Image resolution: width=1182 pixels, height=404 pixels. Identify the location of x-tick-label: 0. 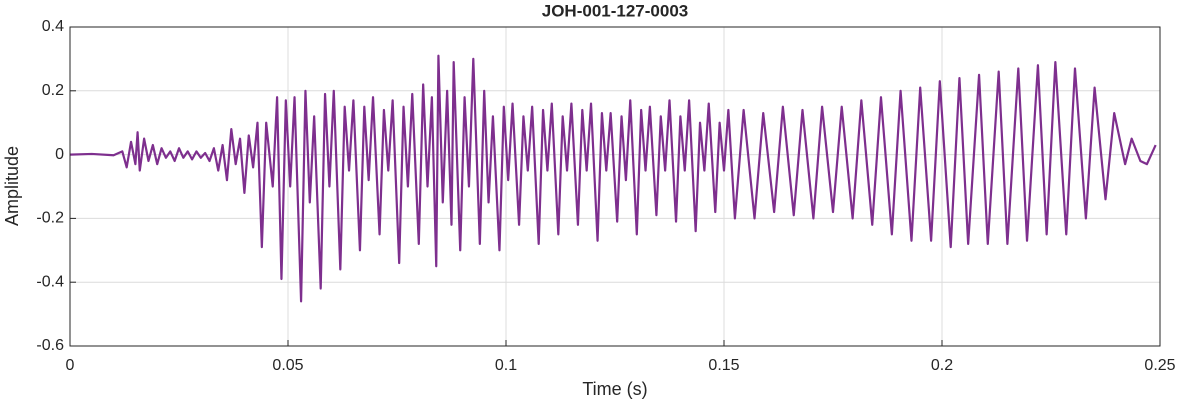
(70, 365).